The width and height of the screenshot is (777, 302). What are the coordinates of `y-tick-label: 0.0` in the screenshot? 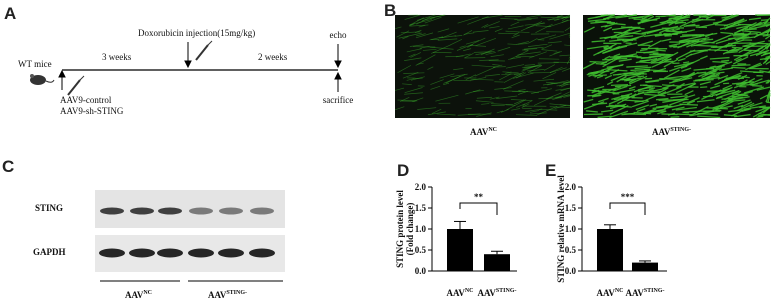 It's located at (571, 271).